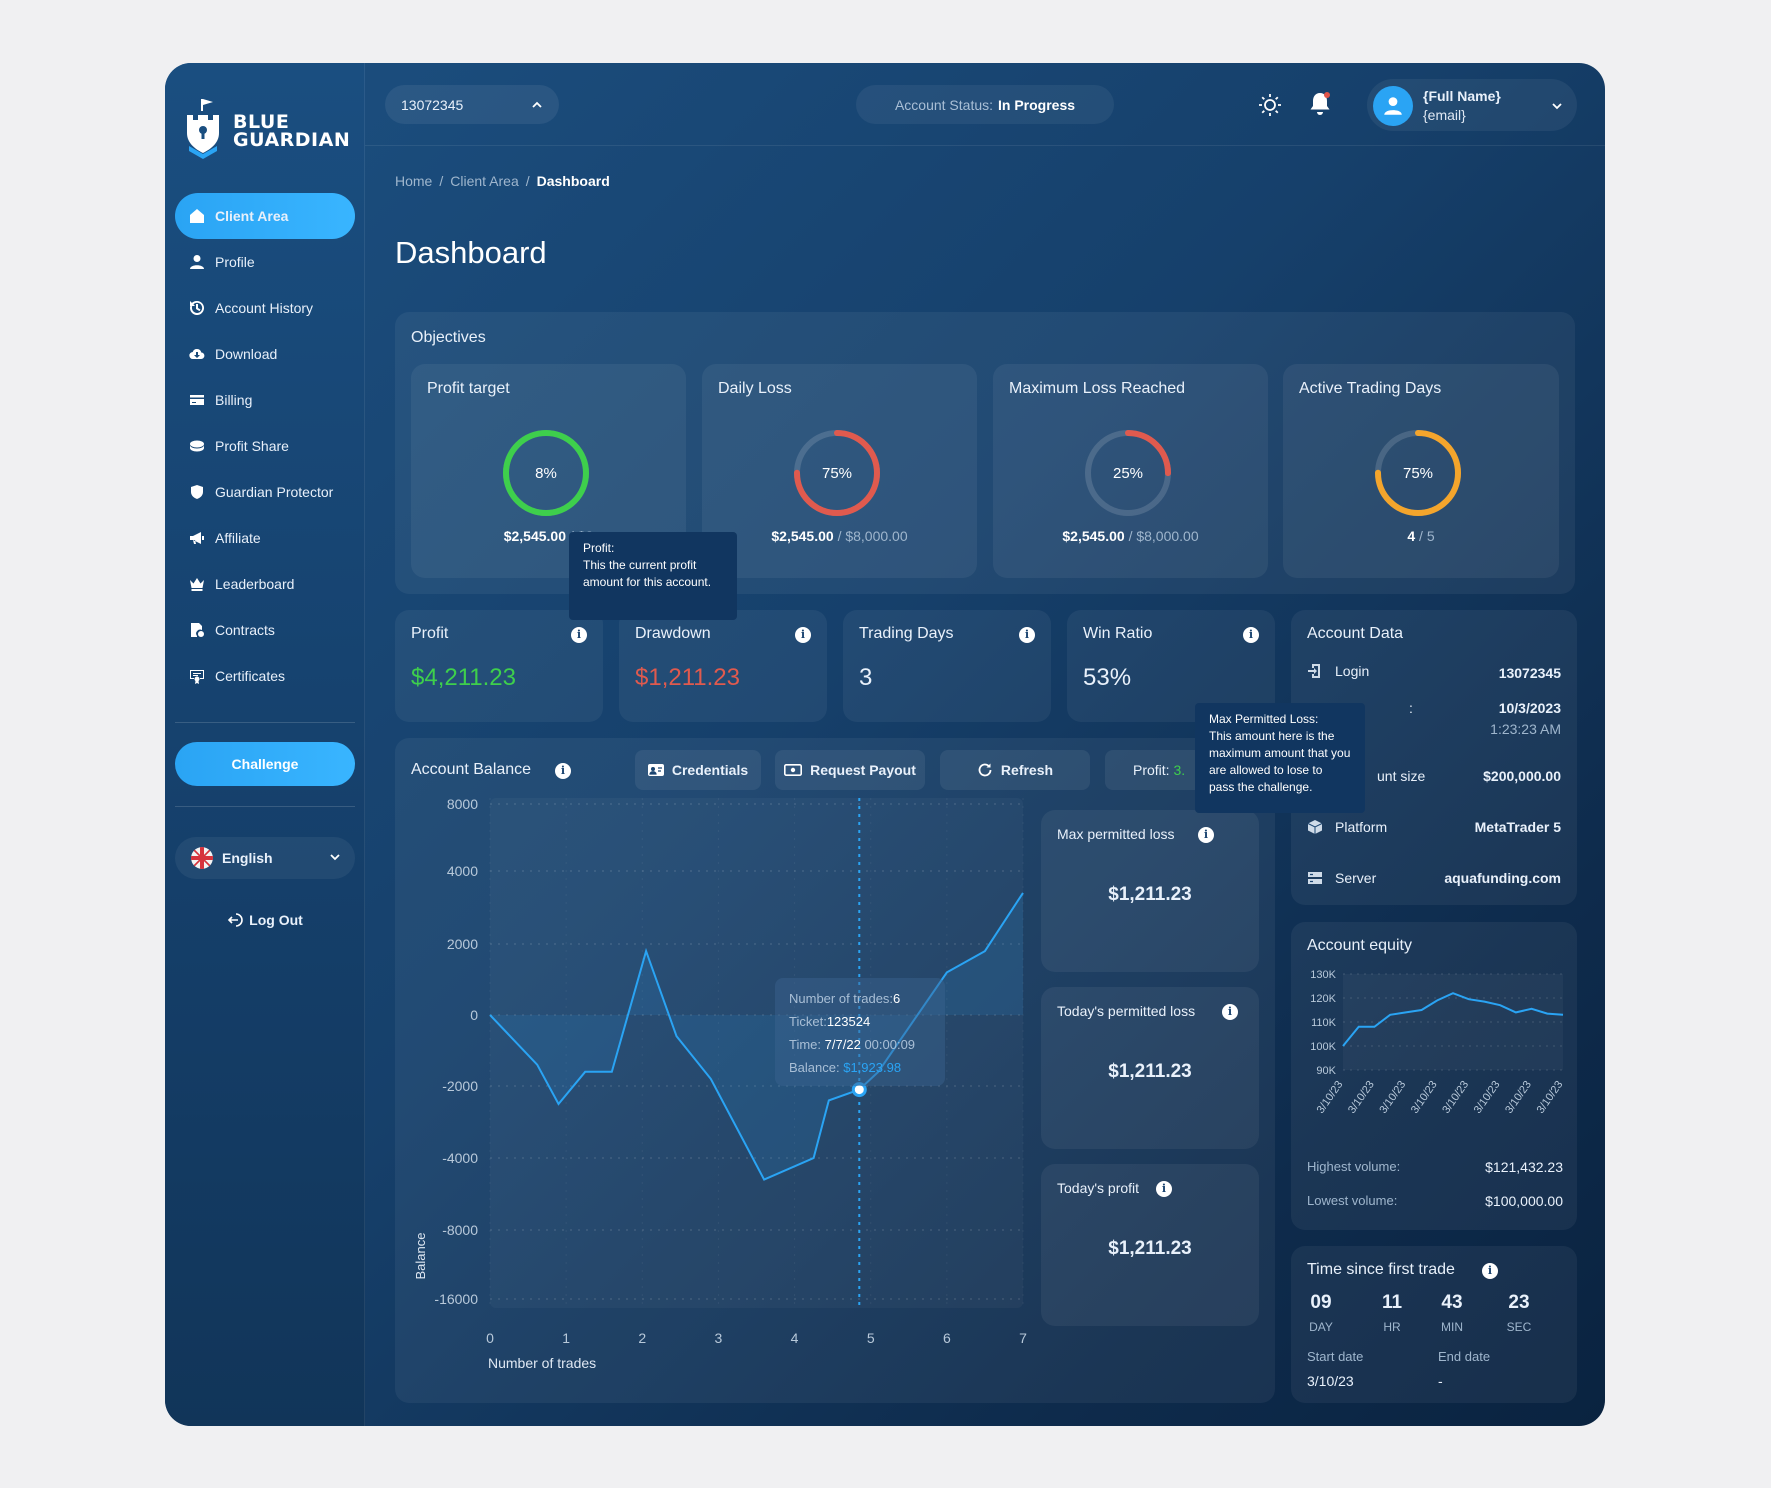 This screenshot has width=1771, height=1488. What do you see at coordinates (1320, 104) in the screenshot?
I see `bell-notification-icon` at bounding box center [1320, 104].